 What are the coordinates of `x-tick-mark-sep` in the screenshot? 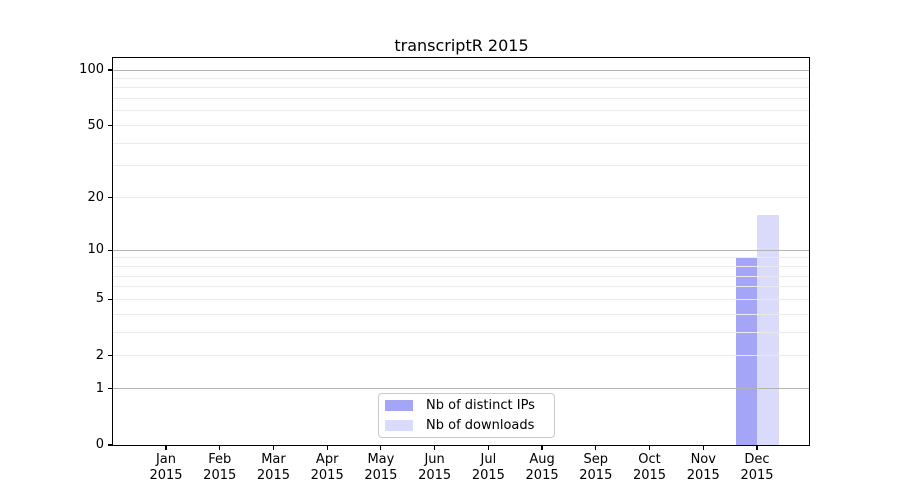 It's located at (596, 447).